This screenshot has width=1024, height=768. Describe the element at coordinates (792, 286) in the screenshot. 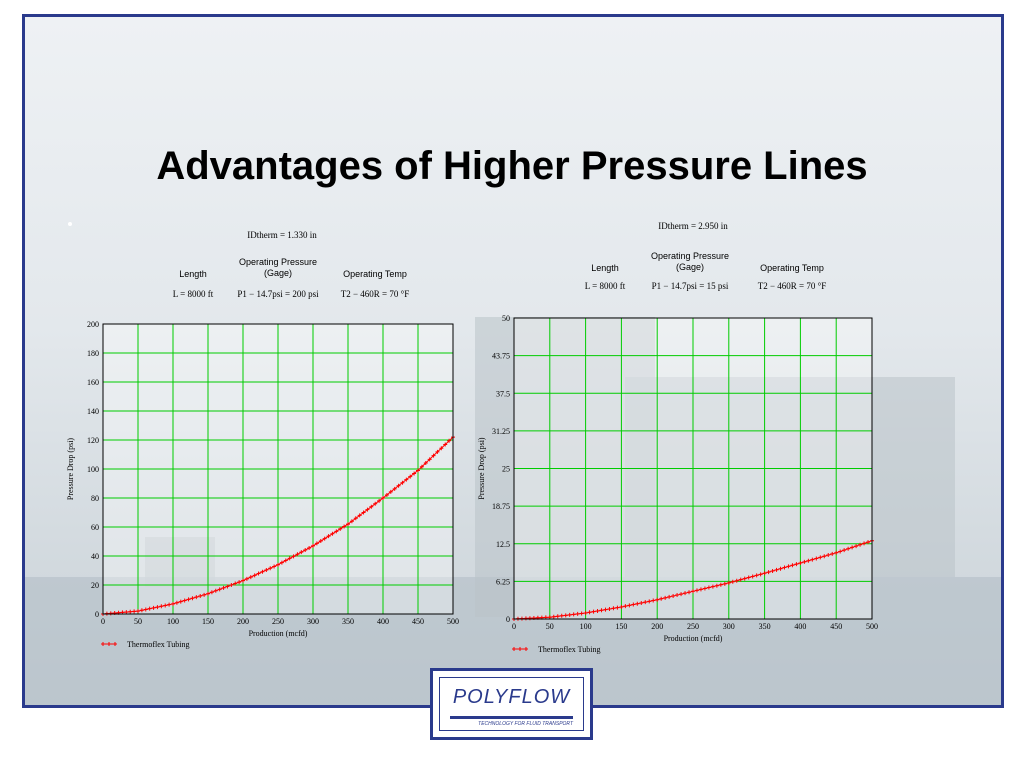

I see `chart-right-temp-value: T2 − 460R = 70 °F` at that location.